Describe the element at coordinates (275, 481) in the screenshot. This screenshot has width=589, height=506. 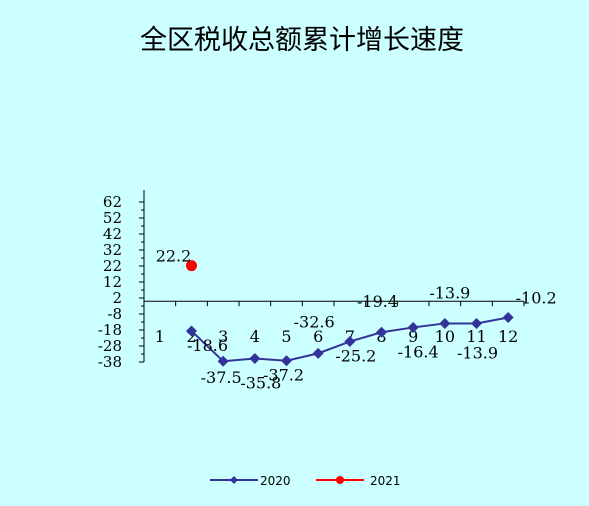
I see `legend-label: 2020` at that location.